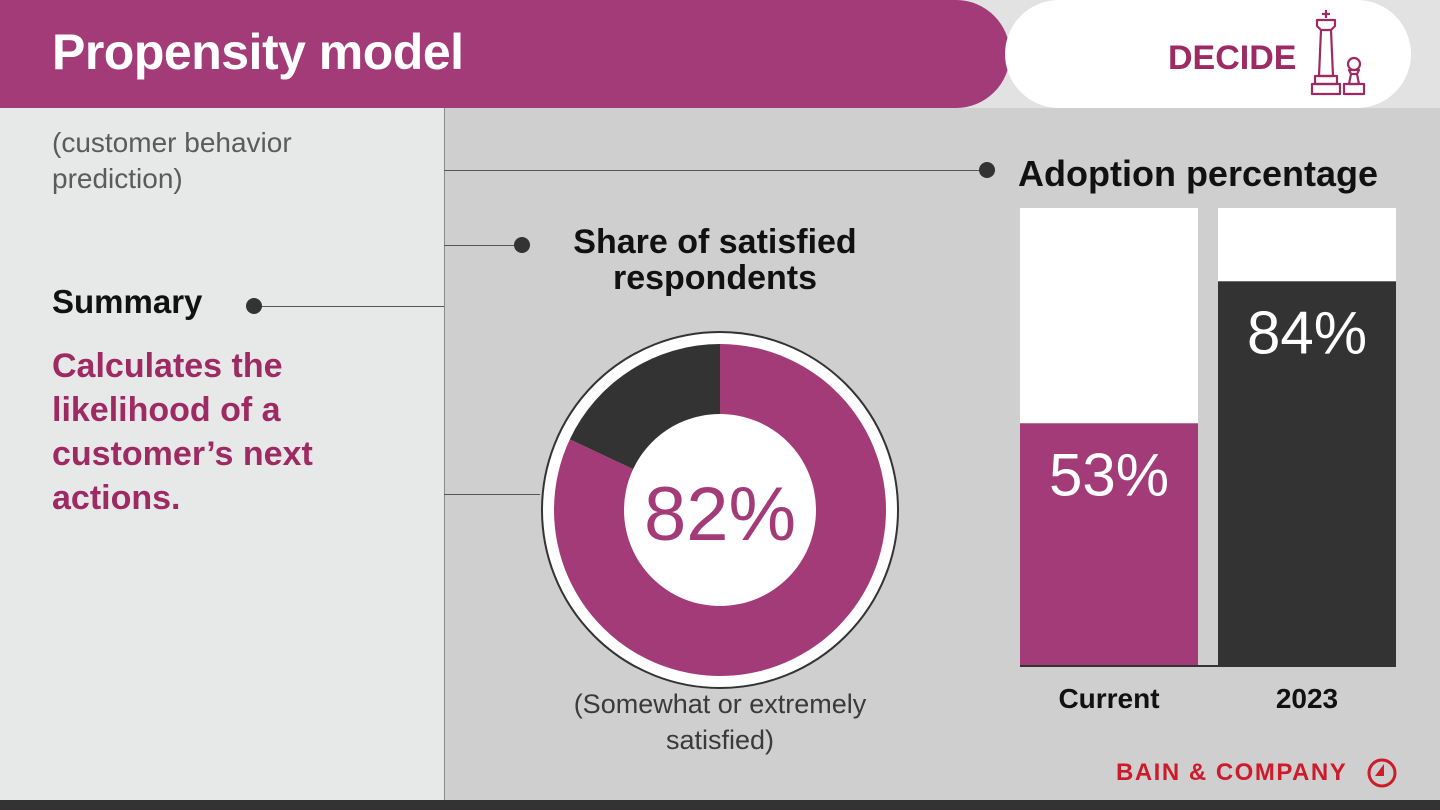 The width and height of the screenshot is (1440, 810). What do you see at coordinates (258, 52) in the screenshot?
I see `page-title: Propensity model` at bounding box center [258, 52].